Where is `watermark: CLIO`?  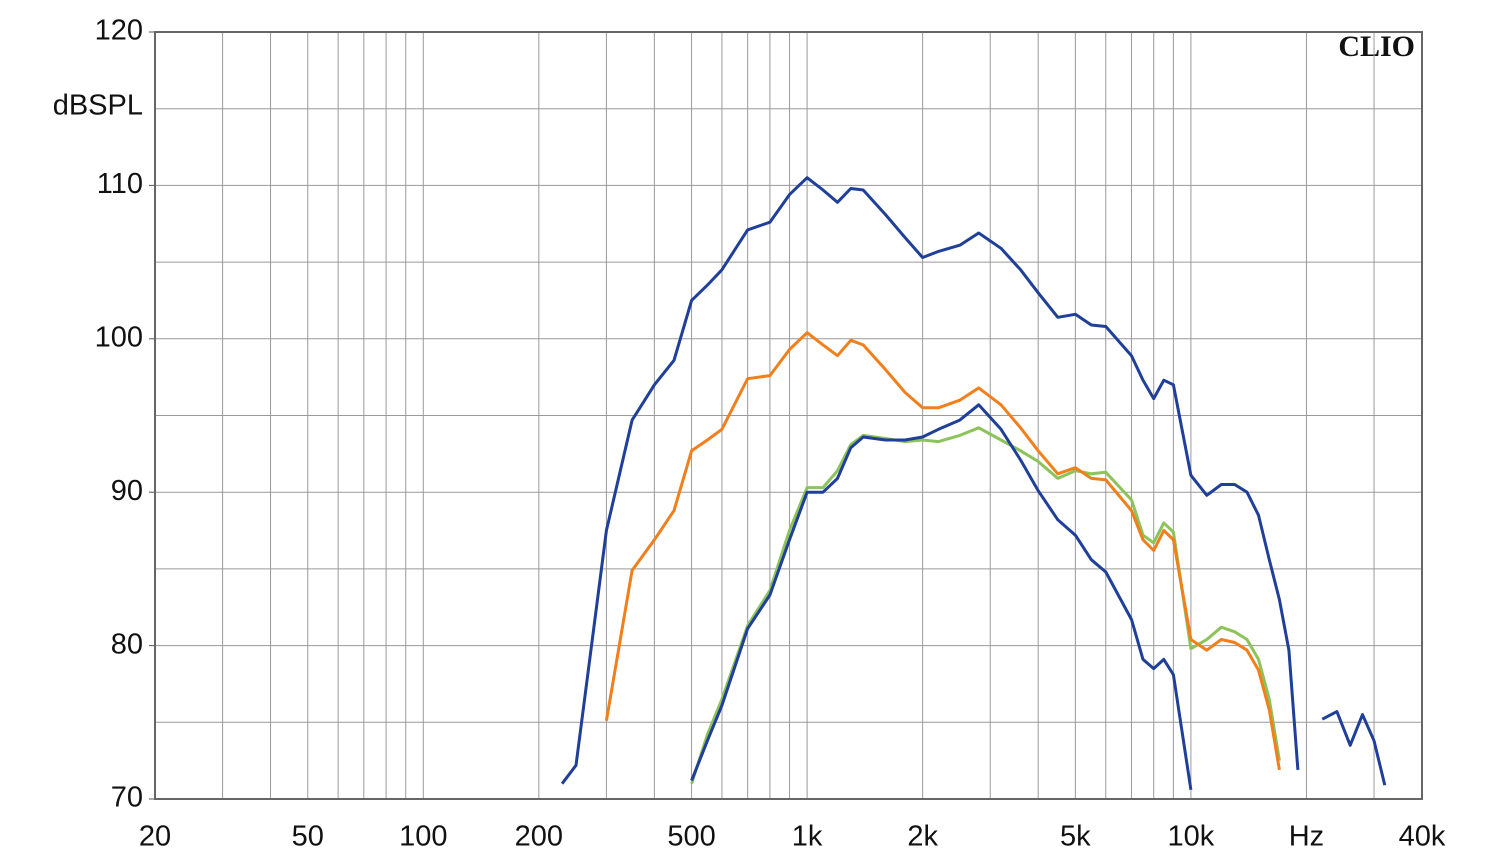 watermark: CLIO is located at coordinates (1376, 46).